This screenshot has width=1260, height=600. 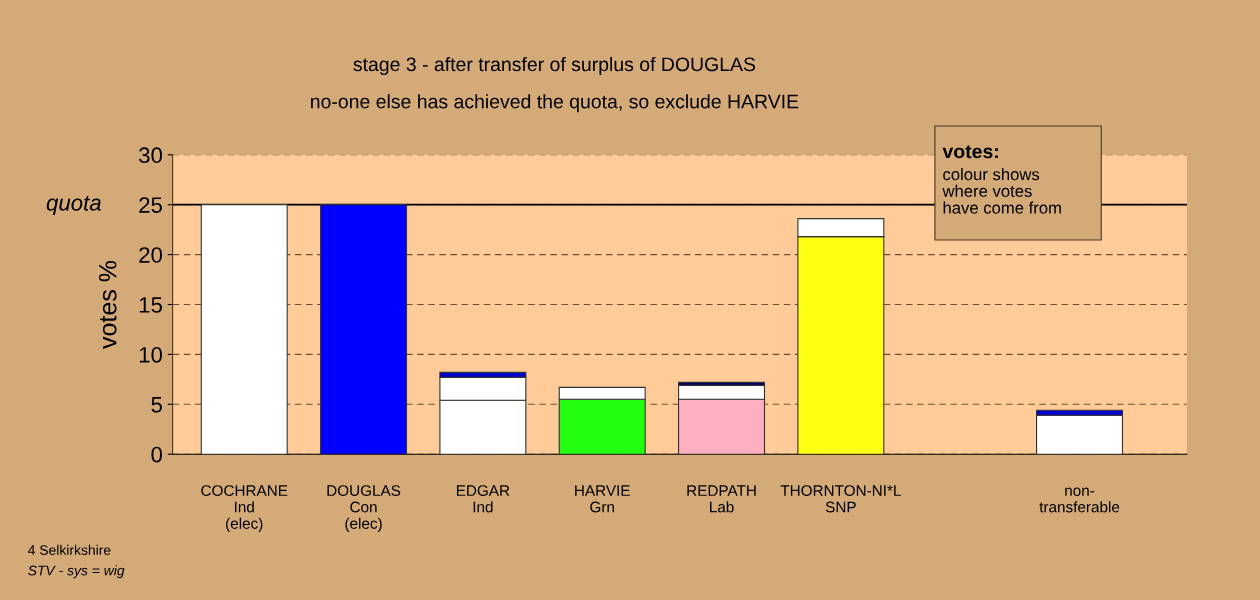 I want to click on annotation: colour shows where votes have come from, so click(x=1001, y=191).